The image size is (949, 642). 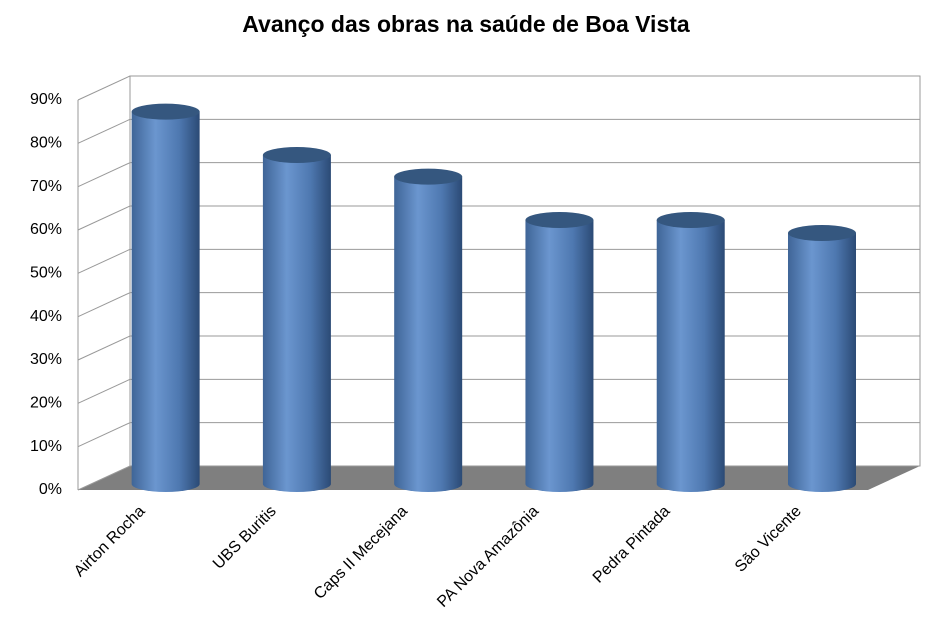 I want to click on y-tick-label: 50%, so click(x=46, y=273).